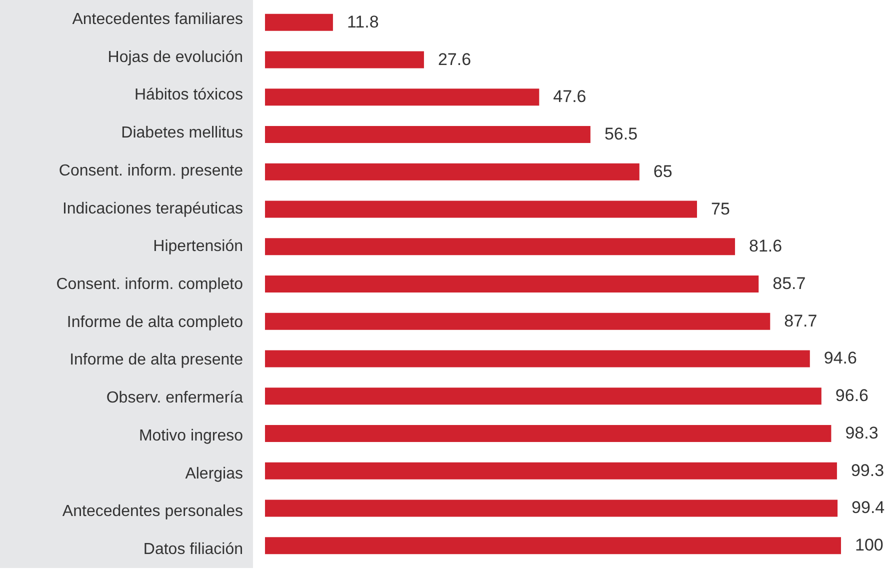 The image size is (893, 572). Describe the element at coordinates (801, 320) in the screenshot. I see `data-label: 87.7` at that location.